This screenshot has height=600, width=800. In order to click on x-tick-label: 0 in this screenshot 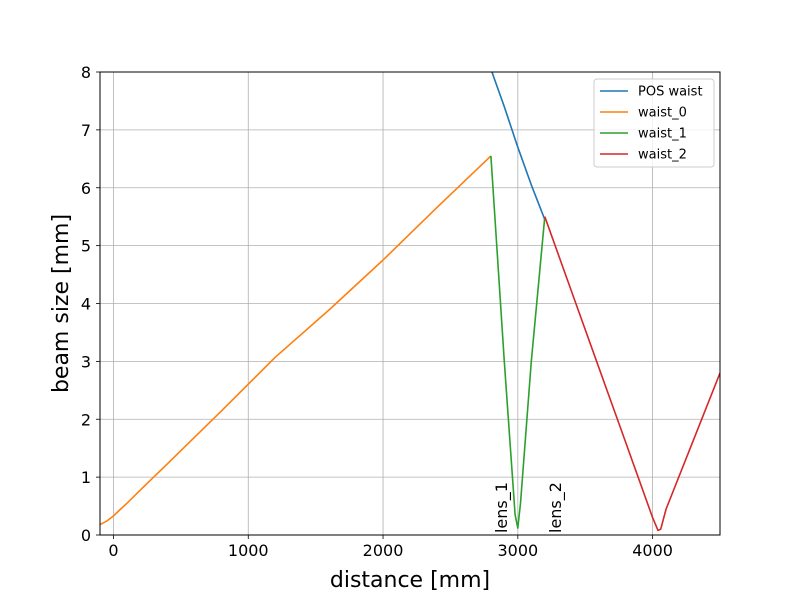, I will do `click(113, 550)`.